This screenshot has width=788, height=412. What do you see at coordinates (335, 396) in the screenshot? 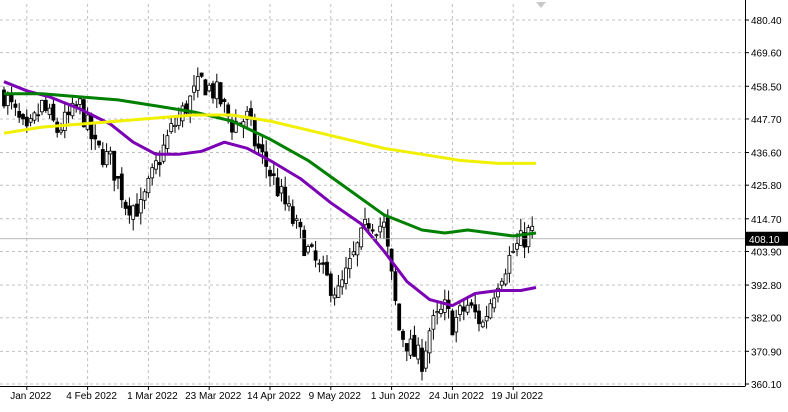
I see `x-tick-label: 9 May 2022` at bounding box center [335, 396].